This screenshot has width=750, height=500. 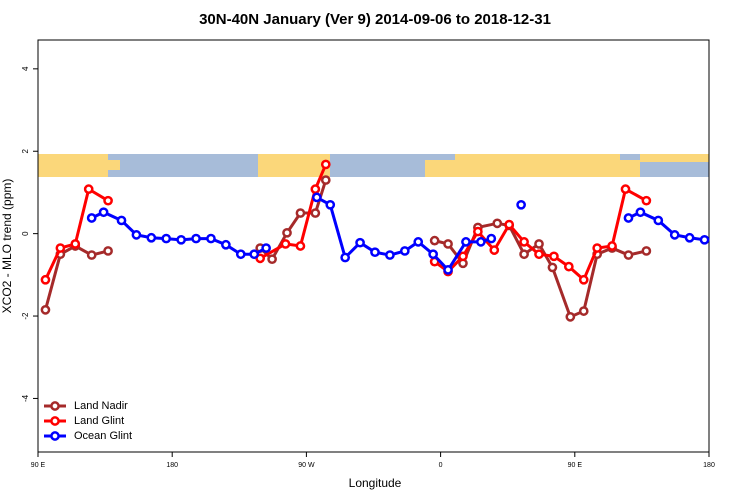 What do you see at coordinates (101, 406) in the screenshot?
I see `legend-label: Land Nadir` at bounding box center [101, 406].